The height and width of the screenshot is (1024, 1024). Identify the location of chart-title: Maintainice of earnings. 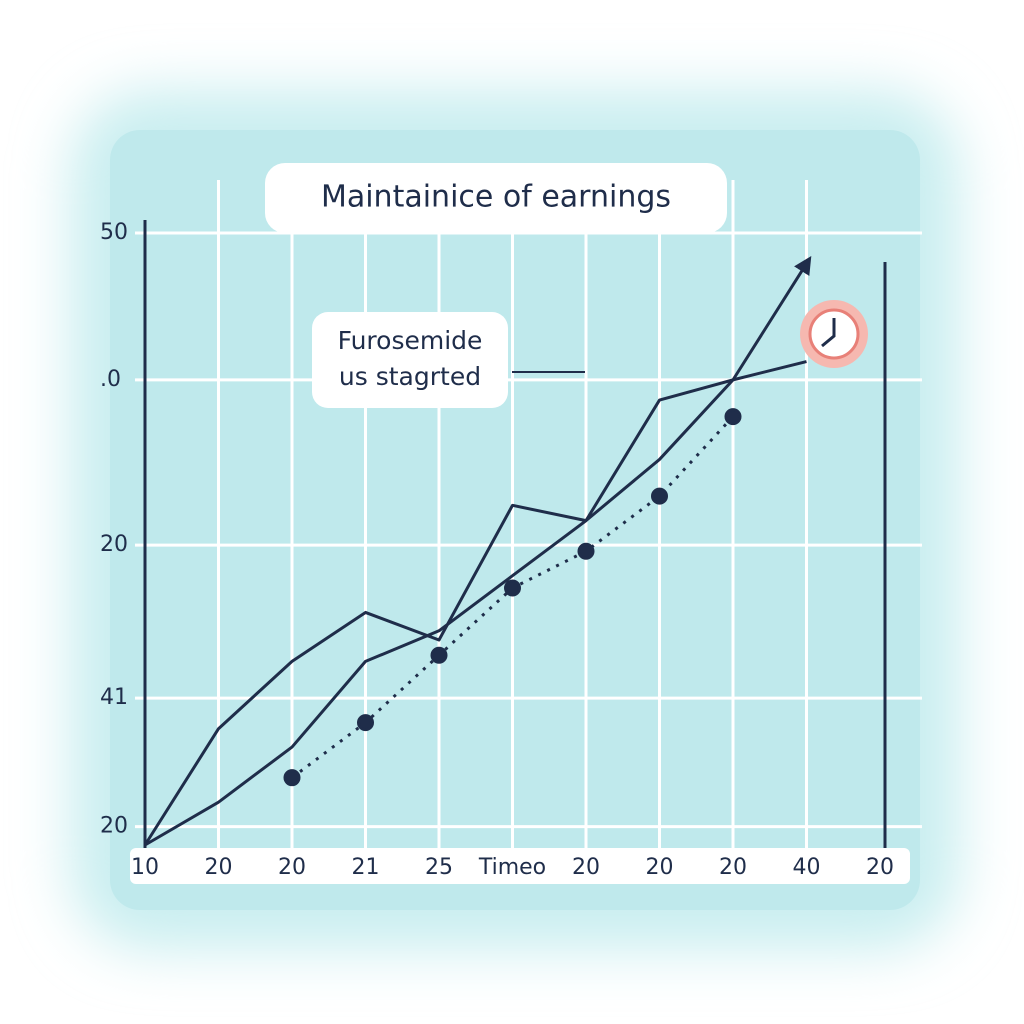
(496, 197).